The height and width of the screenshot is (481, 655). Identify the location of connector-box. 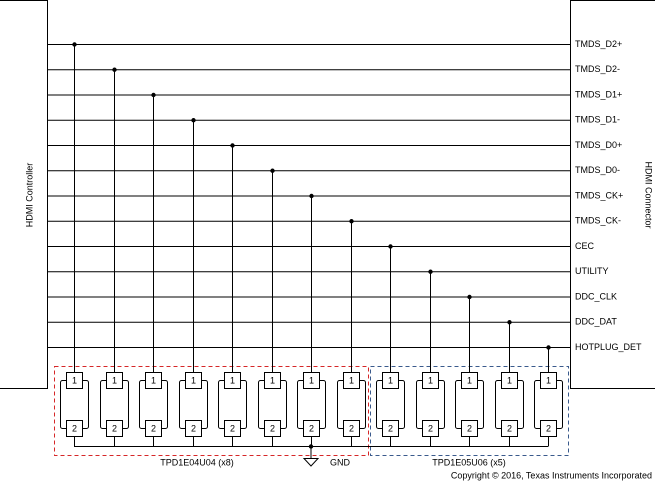
(612, 194).